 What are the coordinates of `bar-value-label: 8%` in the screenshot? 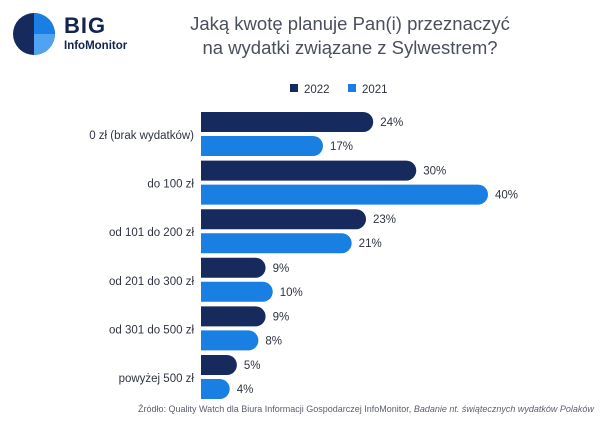 It's located at (273, 341).